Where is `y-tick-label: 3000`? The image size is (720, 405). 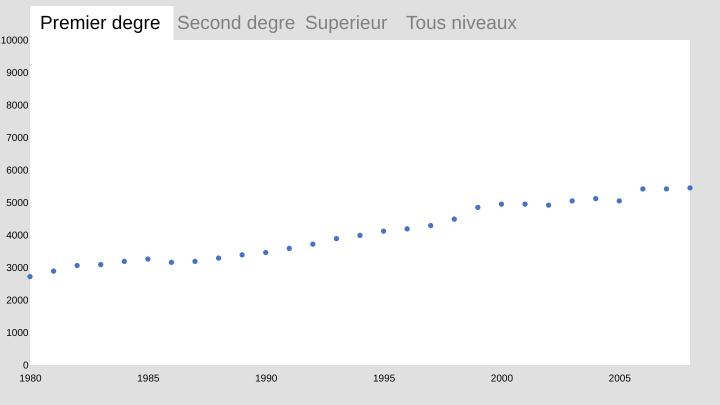 y-tick-label: 3000 is located at coordinates (17, 268).